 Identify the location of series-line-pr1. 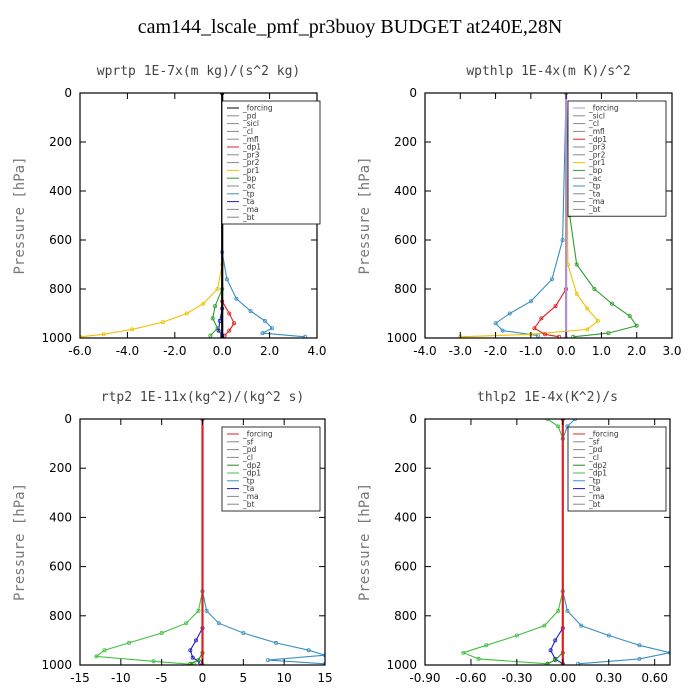
(151, 215).